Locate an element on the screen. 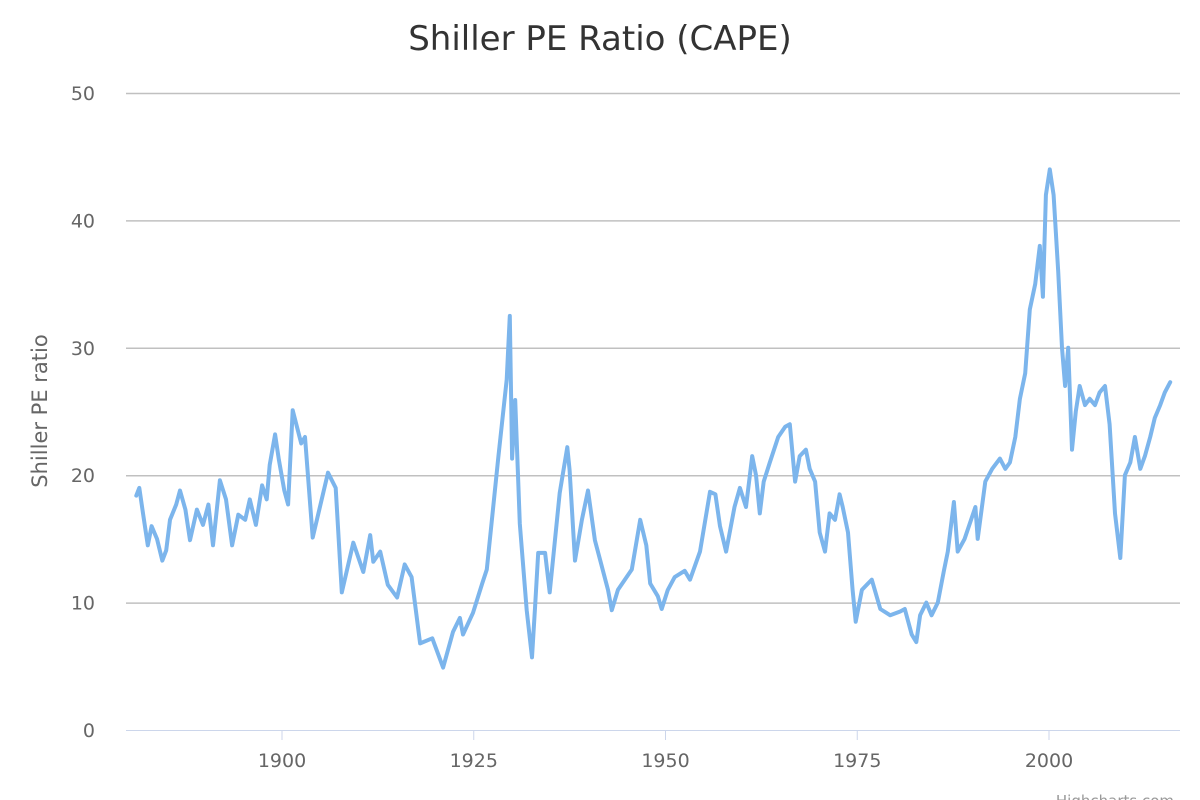 The height and width of the screenshot is (800, 1200). y-tick-label: 40 is located at coordinates (83, 221).